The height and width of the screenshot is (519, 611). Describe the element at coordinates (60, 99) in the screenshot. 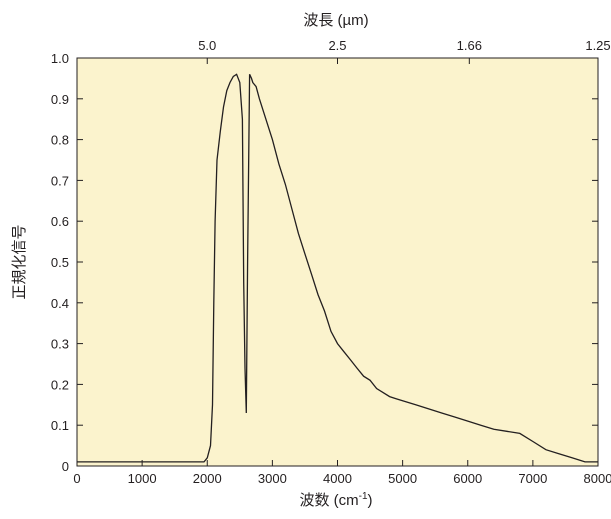

I see `y-tick-label: 0.9` at that location.